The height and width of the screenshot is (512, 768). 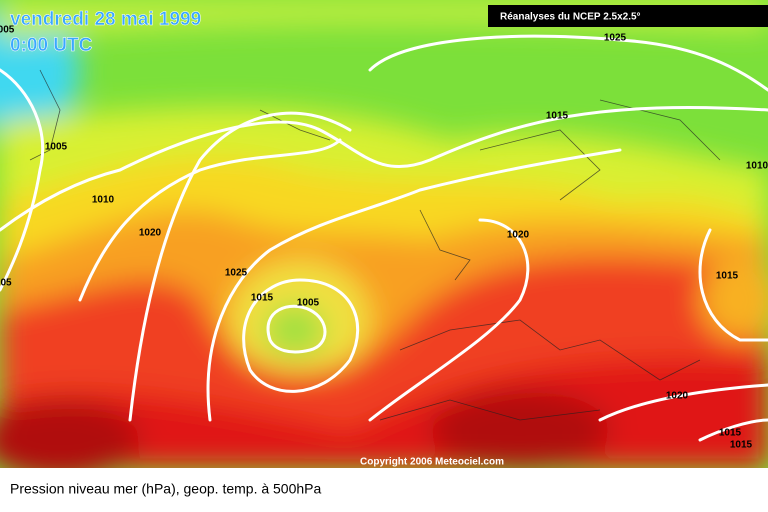 What do you see at coordinates (105, 19) in the screenshot?
I see `map-date: vendredi 28 mai 1999` at bounding box center [105, 19].